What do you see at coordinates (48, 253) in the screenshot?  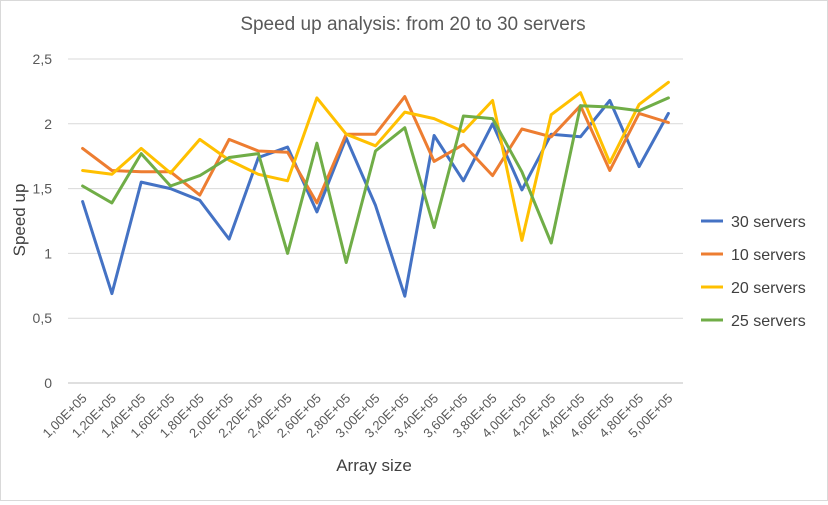 I see `y-tick-label: 1` at bounding box center [48, 253].